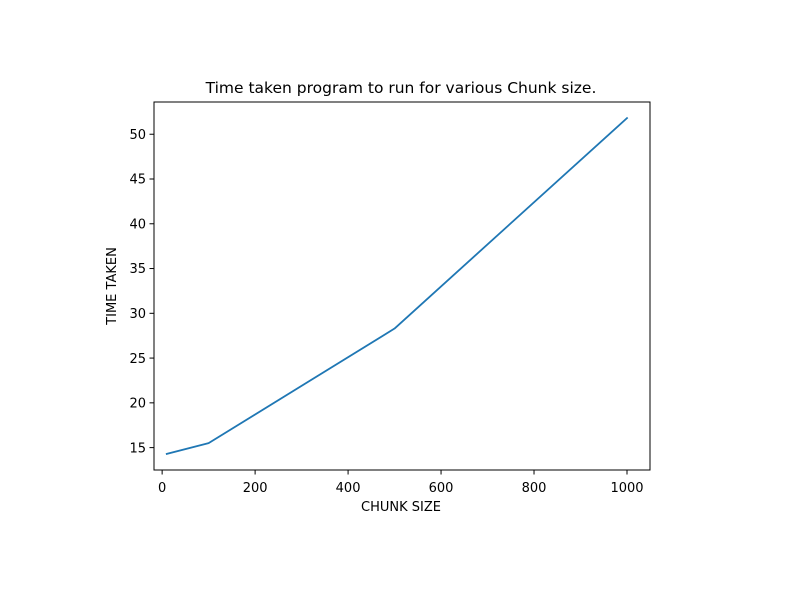 The width and height of the screenshot is (800, 604). What do you see at coordinates (255, 488) in the screenshot?
I see `x-tick-label: 200` at bounding box center [255, 488].